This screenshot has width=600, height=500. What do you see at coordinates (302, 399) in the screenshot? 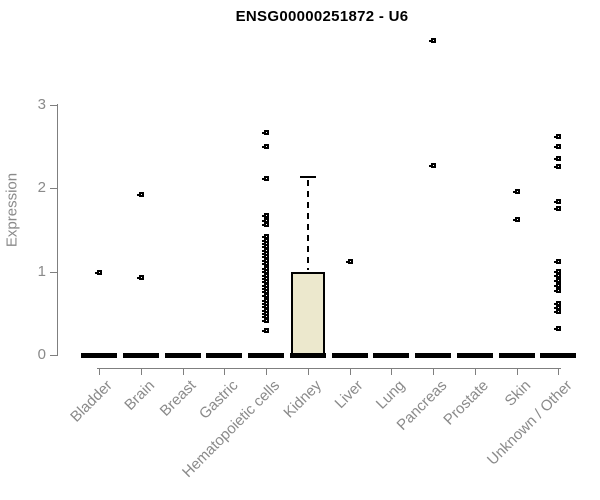
I see `x-category-label: Kidney` at bounding box center [302, 399].